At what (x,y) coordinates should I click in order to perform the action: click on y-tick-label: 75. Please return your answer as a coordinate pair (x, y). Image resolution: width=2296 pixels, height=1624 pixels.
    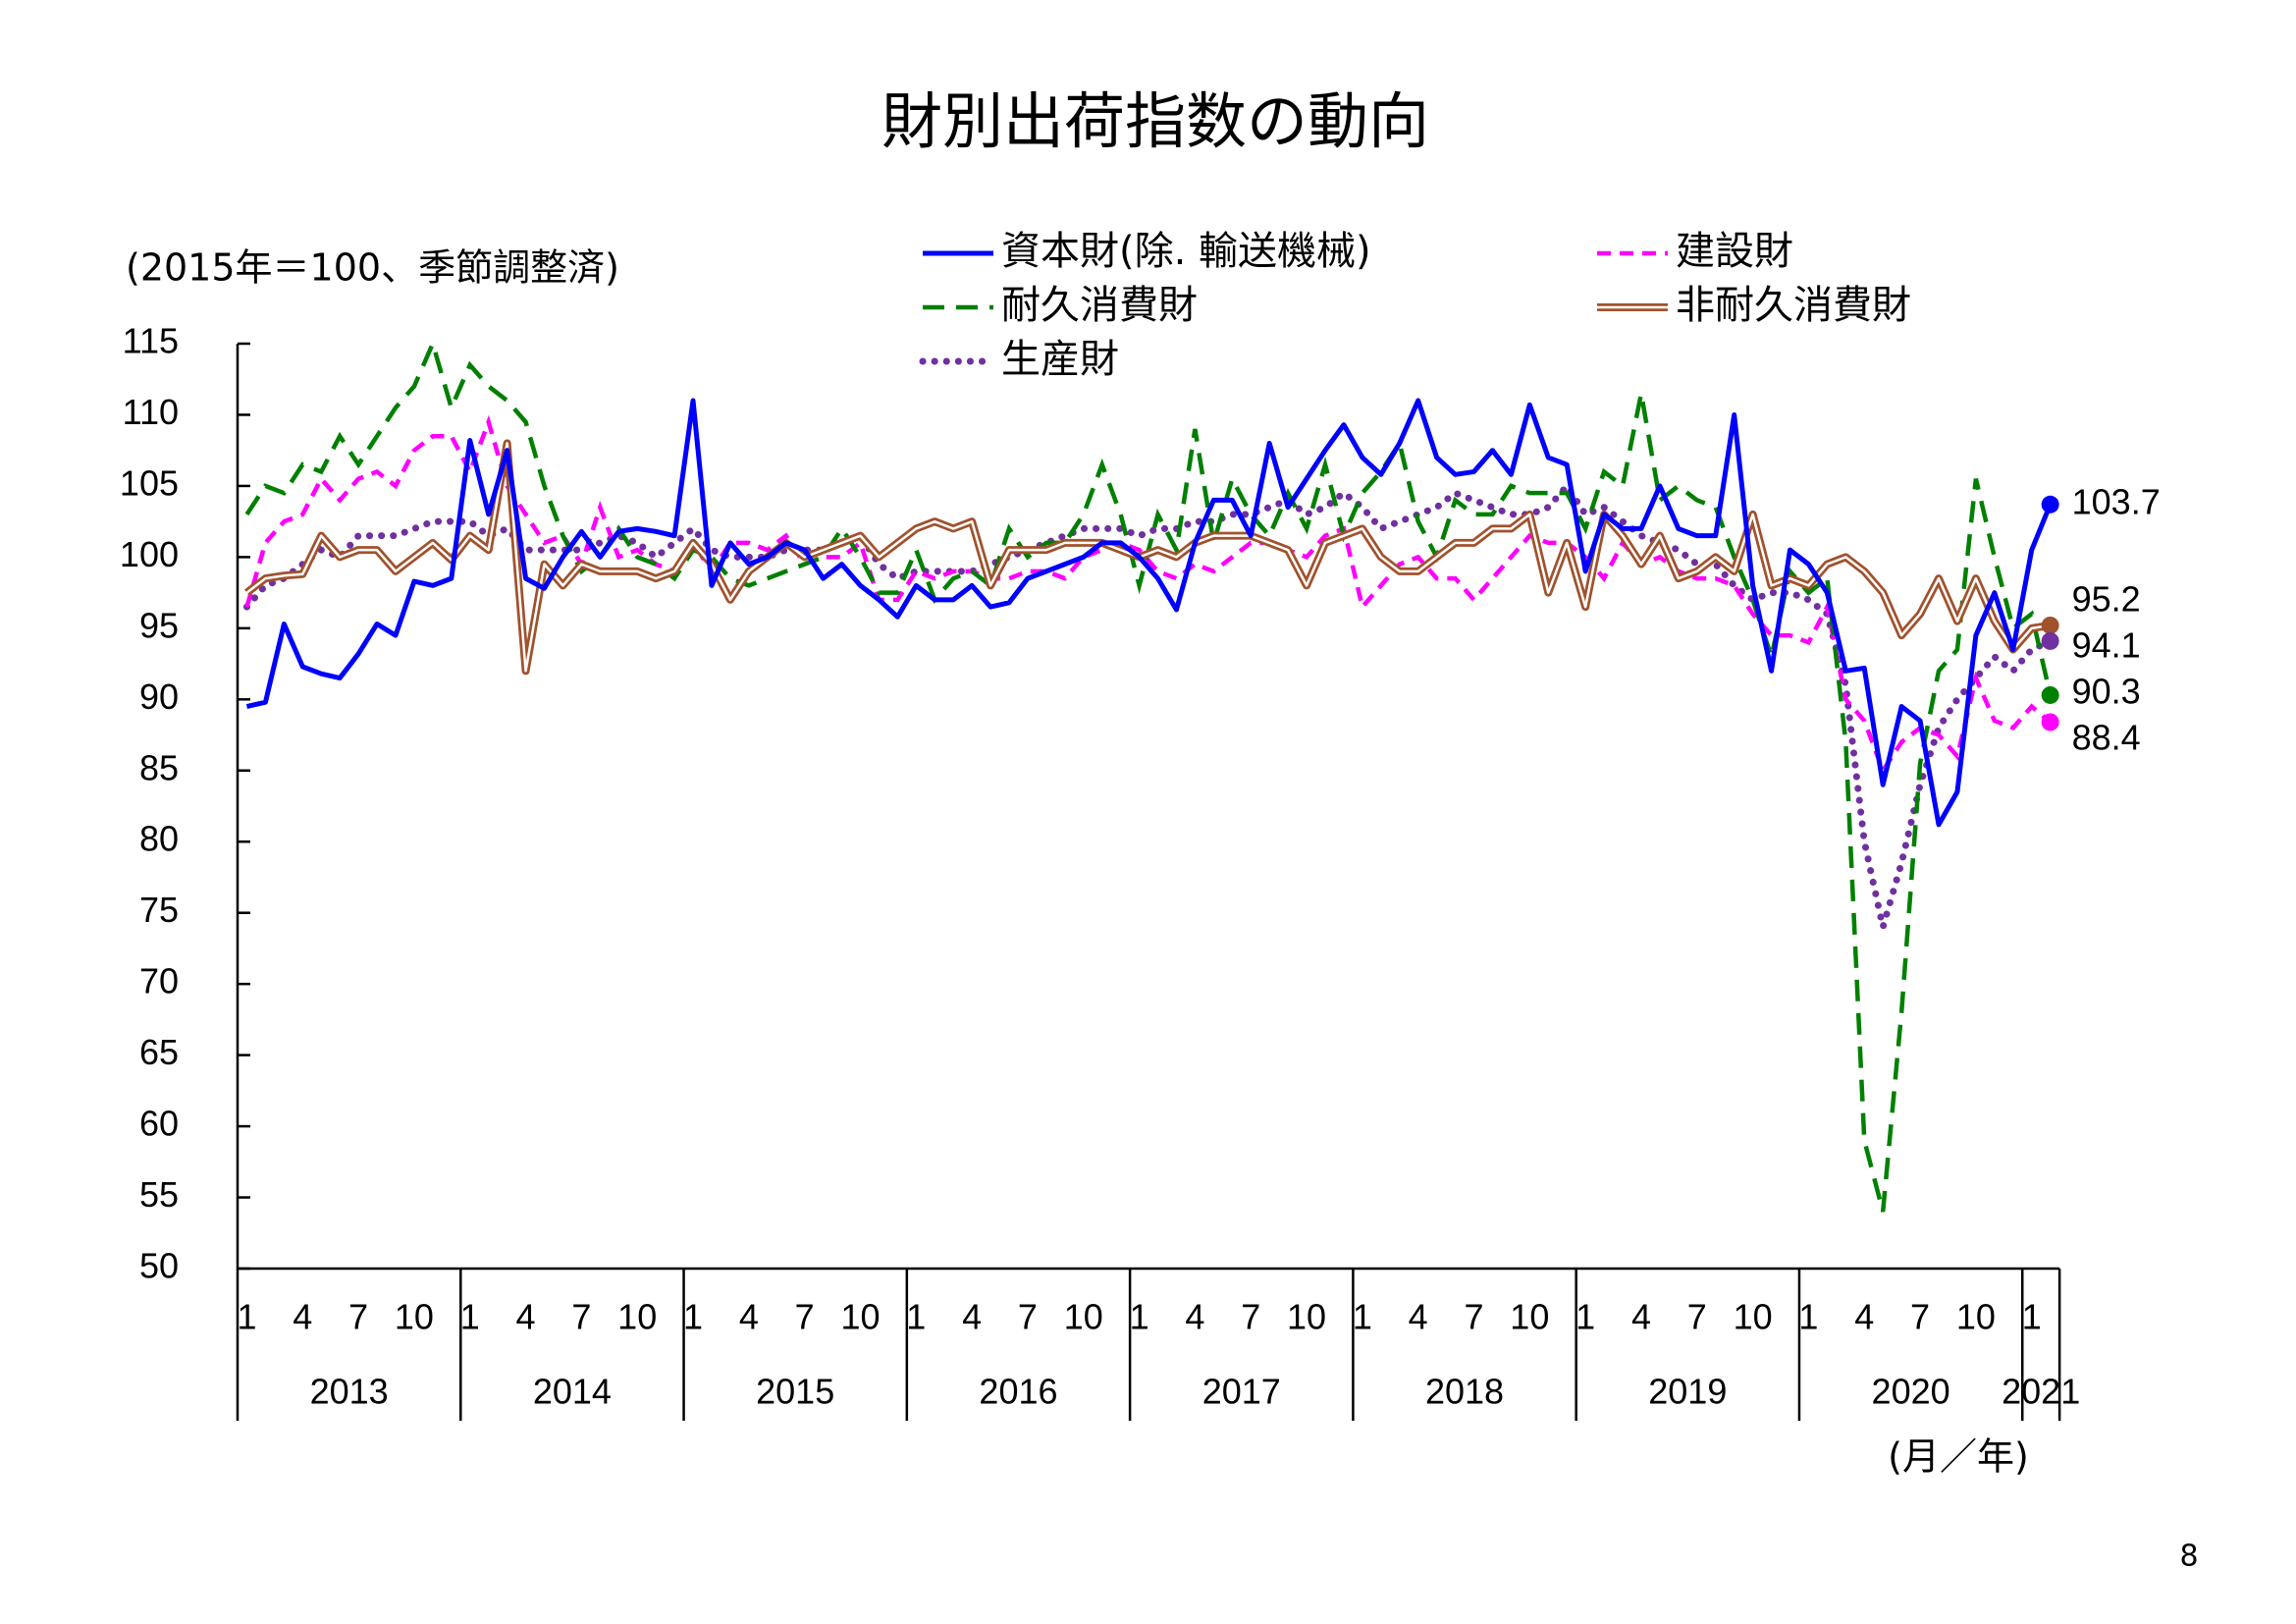
    Looking at the image, I should click on (159, 910).